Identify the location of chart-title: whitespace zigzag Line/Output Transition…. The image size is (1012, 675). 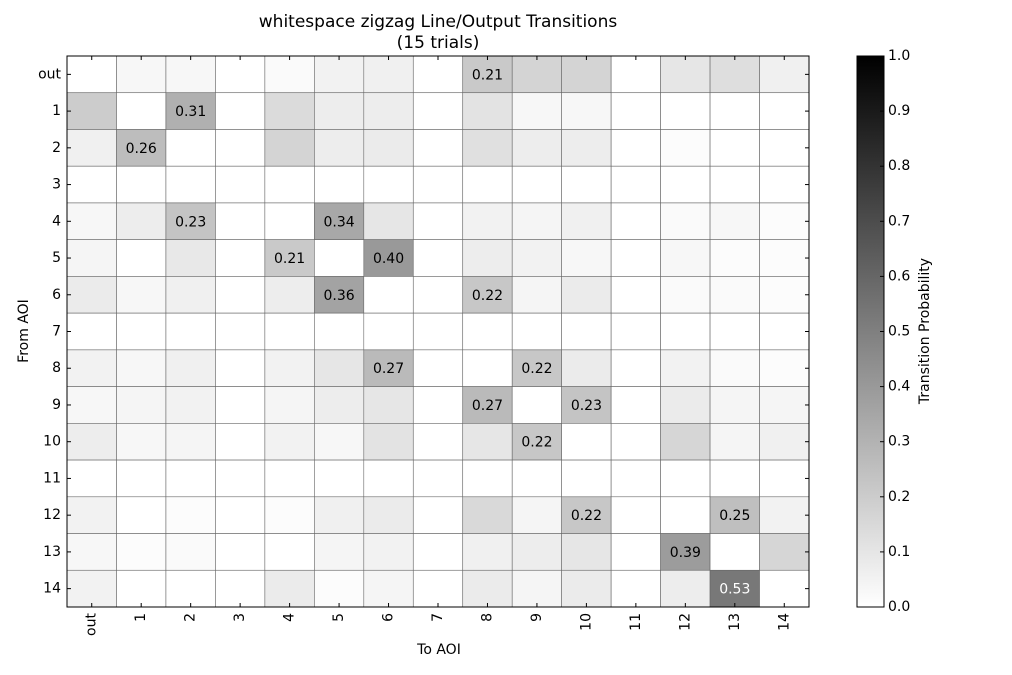
(438, 22).